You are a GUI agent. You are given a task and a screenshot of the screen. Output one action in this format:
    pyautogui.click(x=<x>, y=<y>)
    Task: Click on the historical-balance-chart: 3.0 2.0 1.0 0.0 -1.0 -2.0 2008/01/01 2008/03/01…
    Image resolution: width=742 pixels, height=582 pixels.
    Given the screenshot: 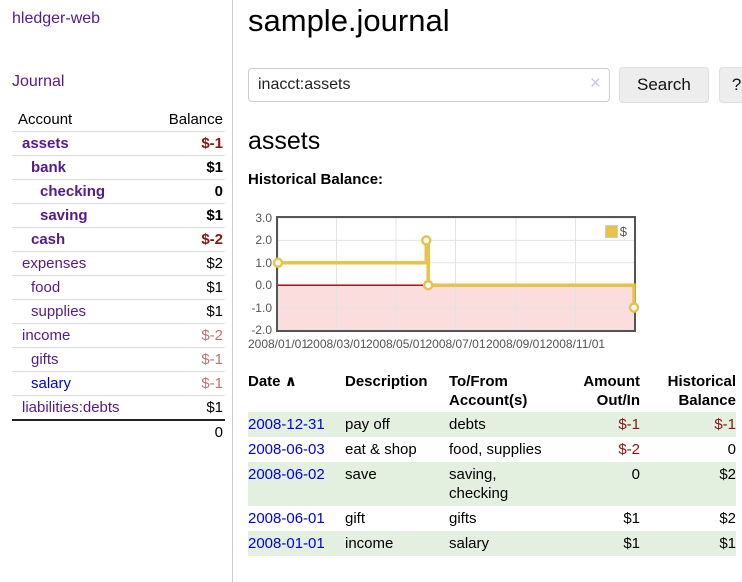 What is the action you would take?
    pyautogui.click(x=444, y=281)
    